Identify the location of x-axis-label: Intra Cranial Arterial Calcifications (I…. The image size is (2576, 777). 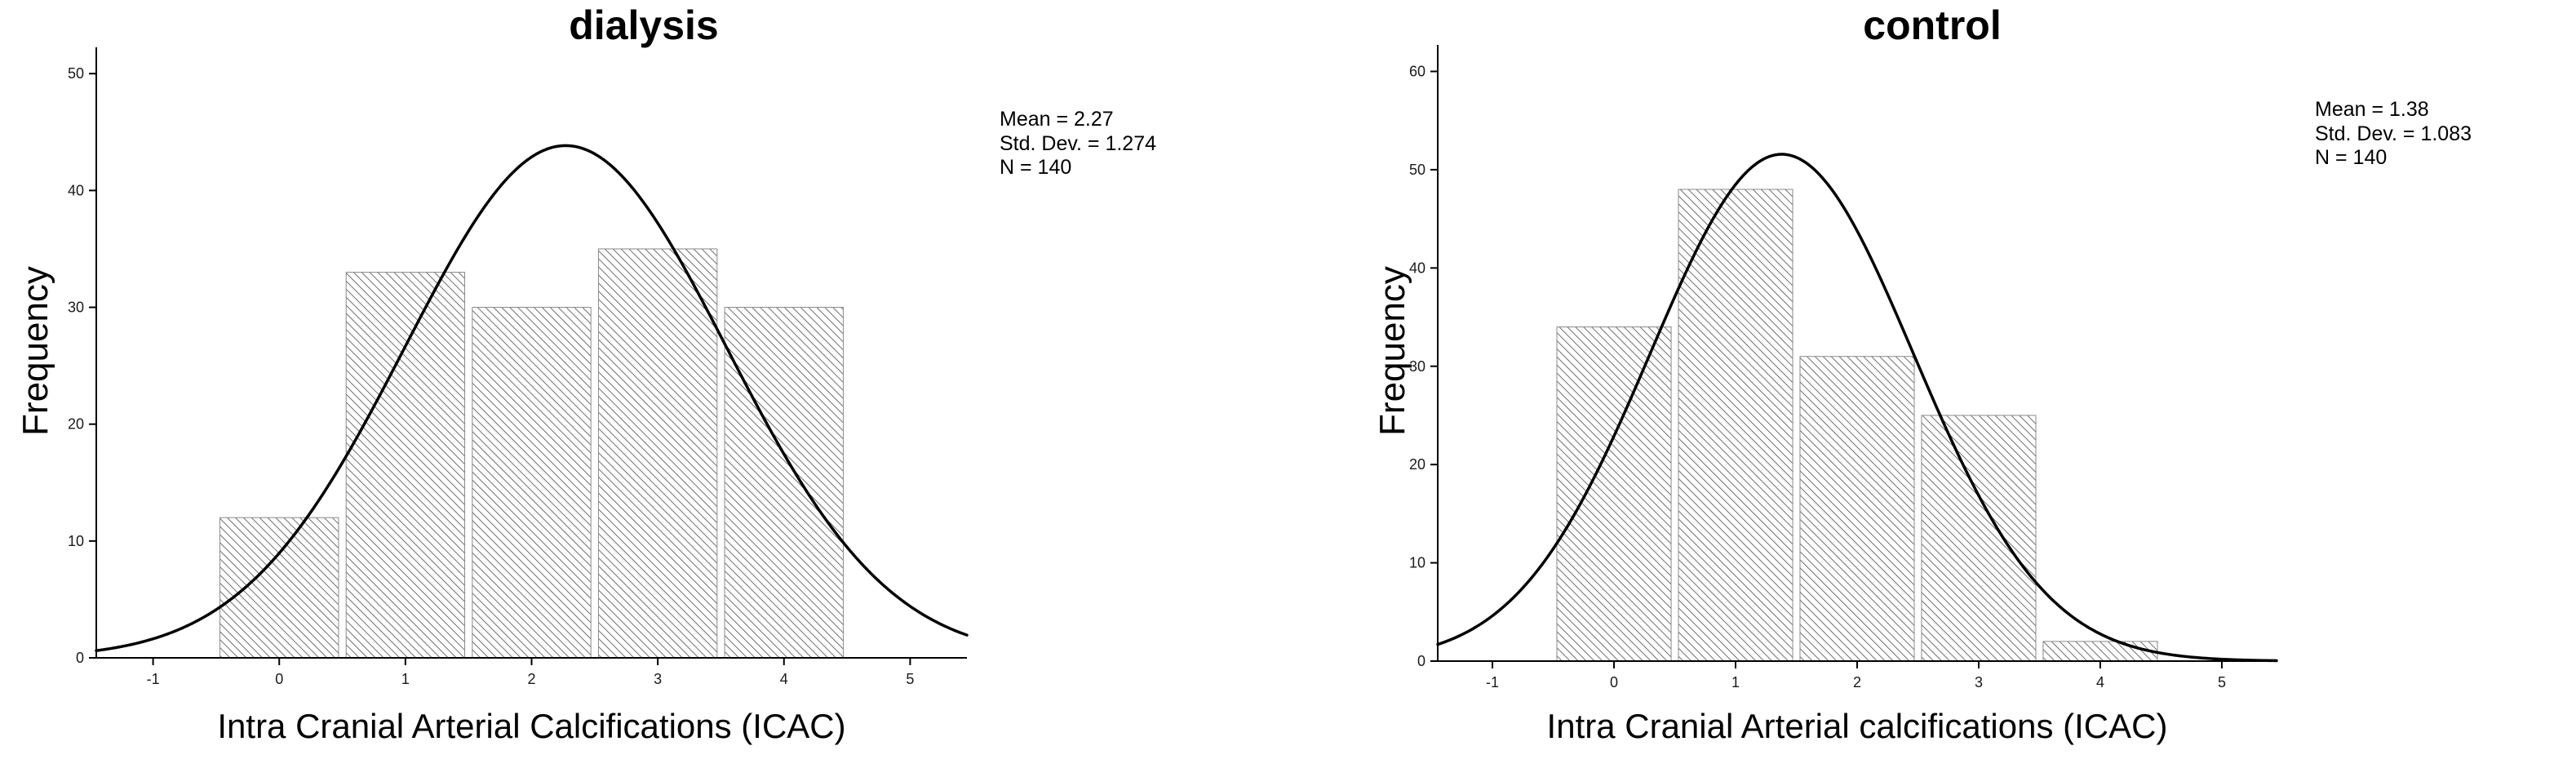
(531, 726).